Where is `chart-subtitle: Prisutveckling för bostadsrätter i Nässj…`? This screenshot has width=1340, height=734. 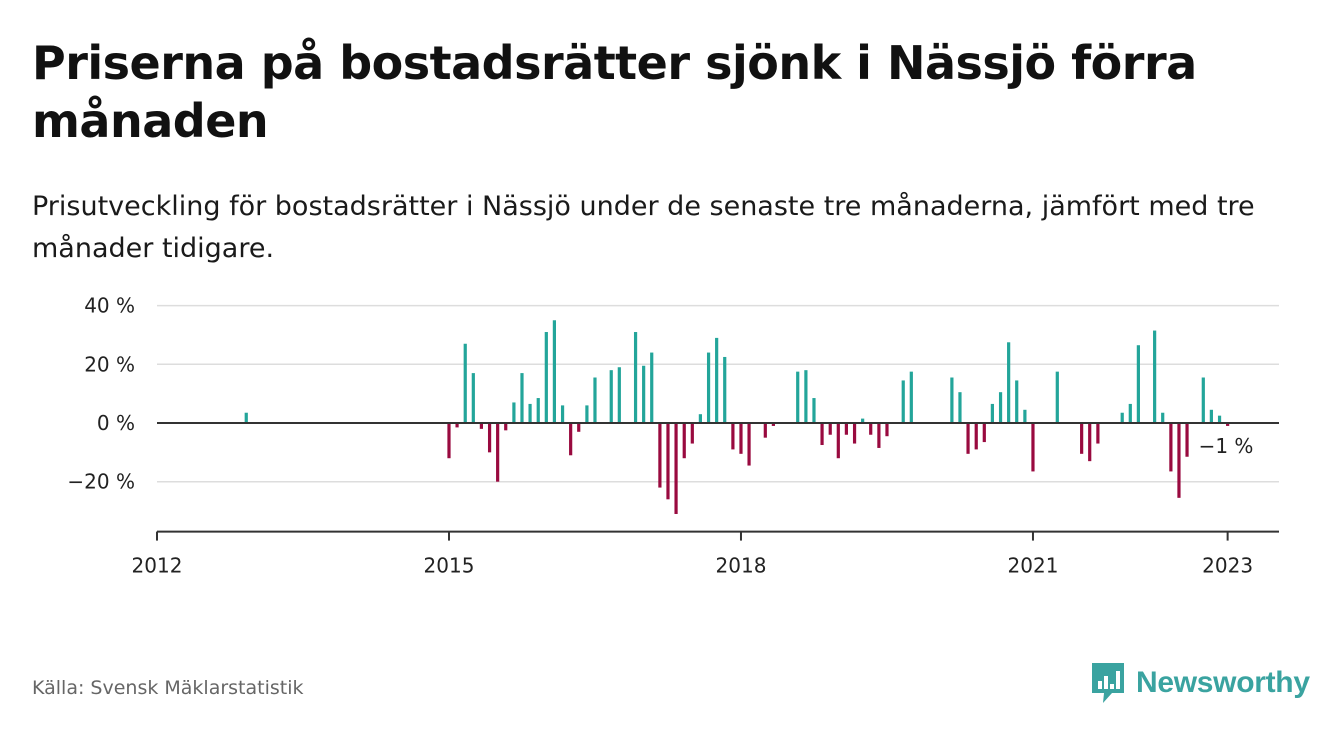
chart-subtitle: Prisutveckling för bostadsrätter i Nässj… is located at coordinates (643, 227).